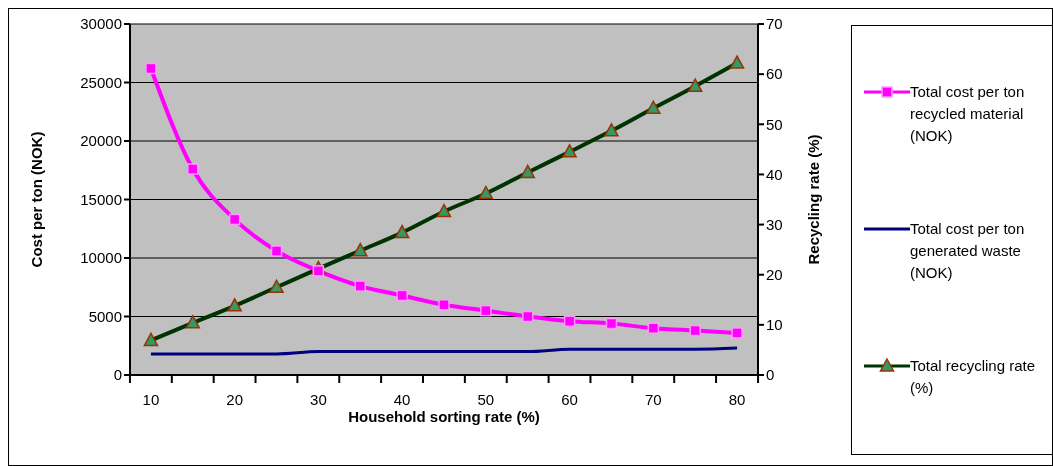 This screenshot has height=466, width=1053. I want to click on y2-axis-title: Recycling rate (%), so click(814, 199).